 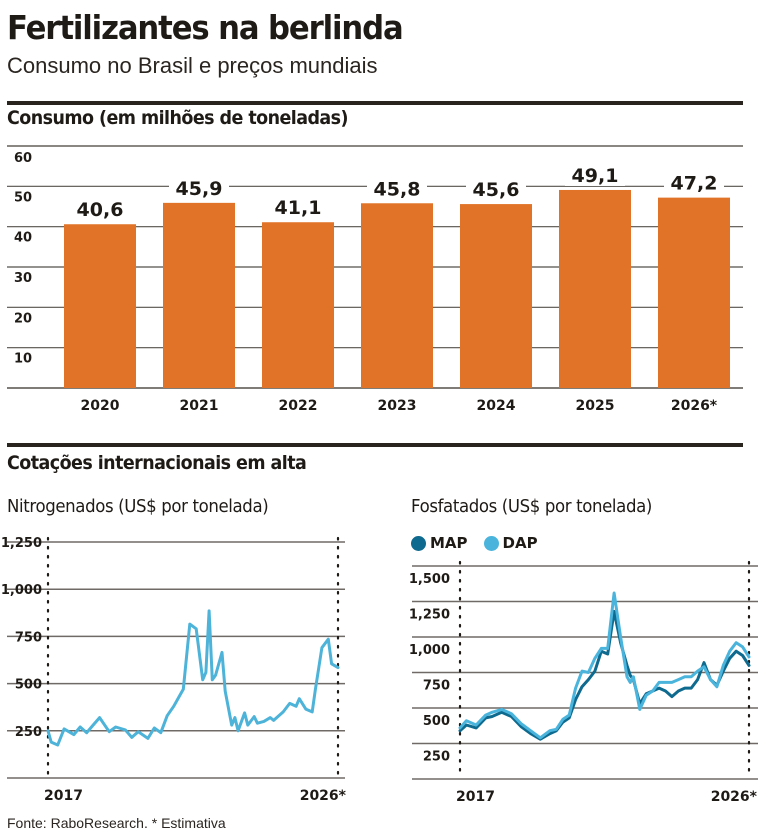 What do you see at coordinates (496, 406) in the screenshot?
I see `x-tick-label: 2024` at bounding box center [496, 406].